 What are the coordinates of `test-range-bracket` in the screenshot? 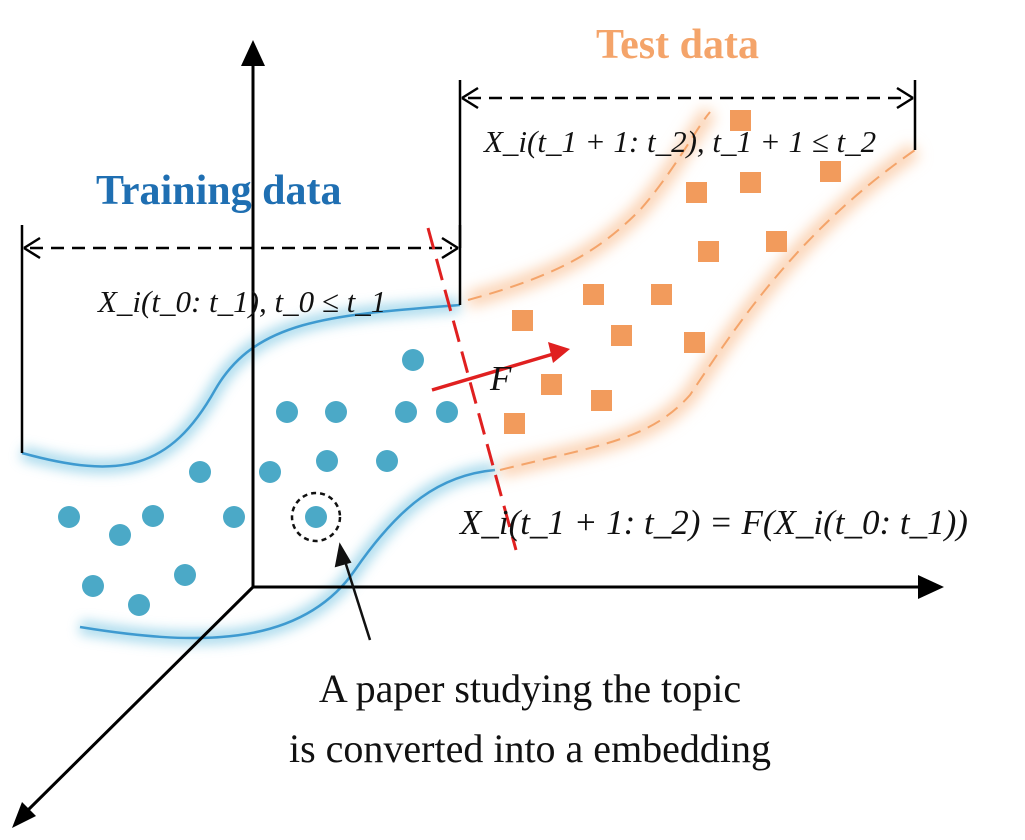 It's located at (687, 164).